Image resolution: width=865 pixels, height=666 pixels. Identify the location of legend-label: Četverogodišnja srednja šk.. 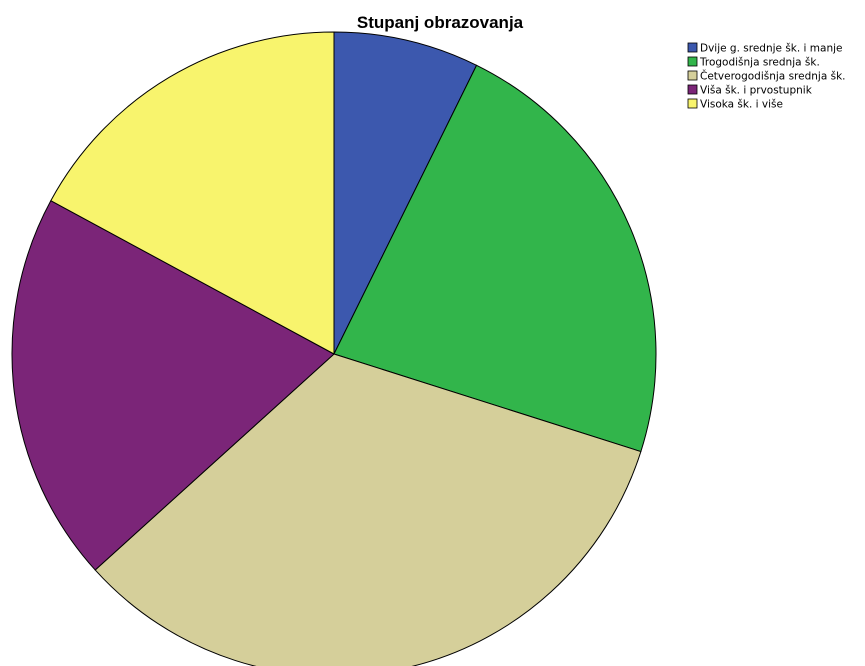
(773, 76).